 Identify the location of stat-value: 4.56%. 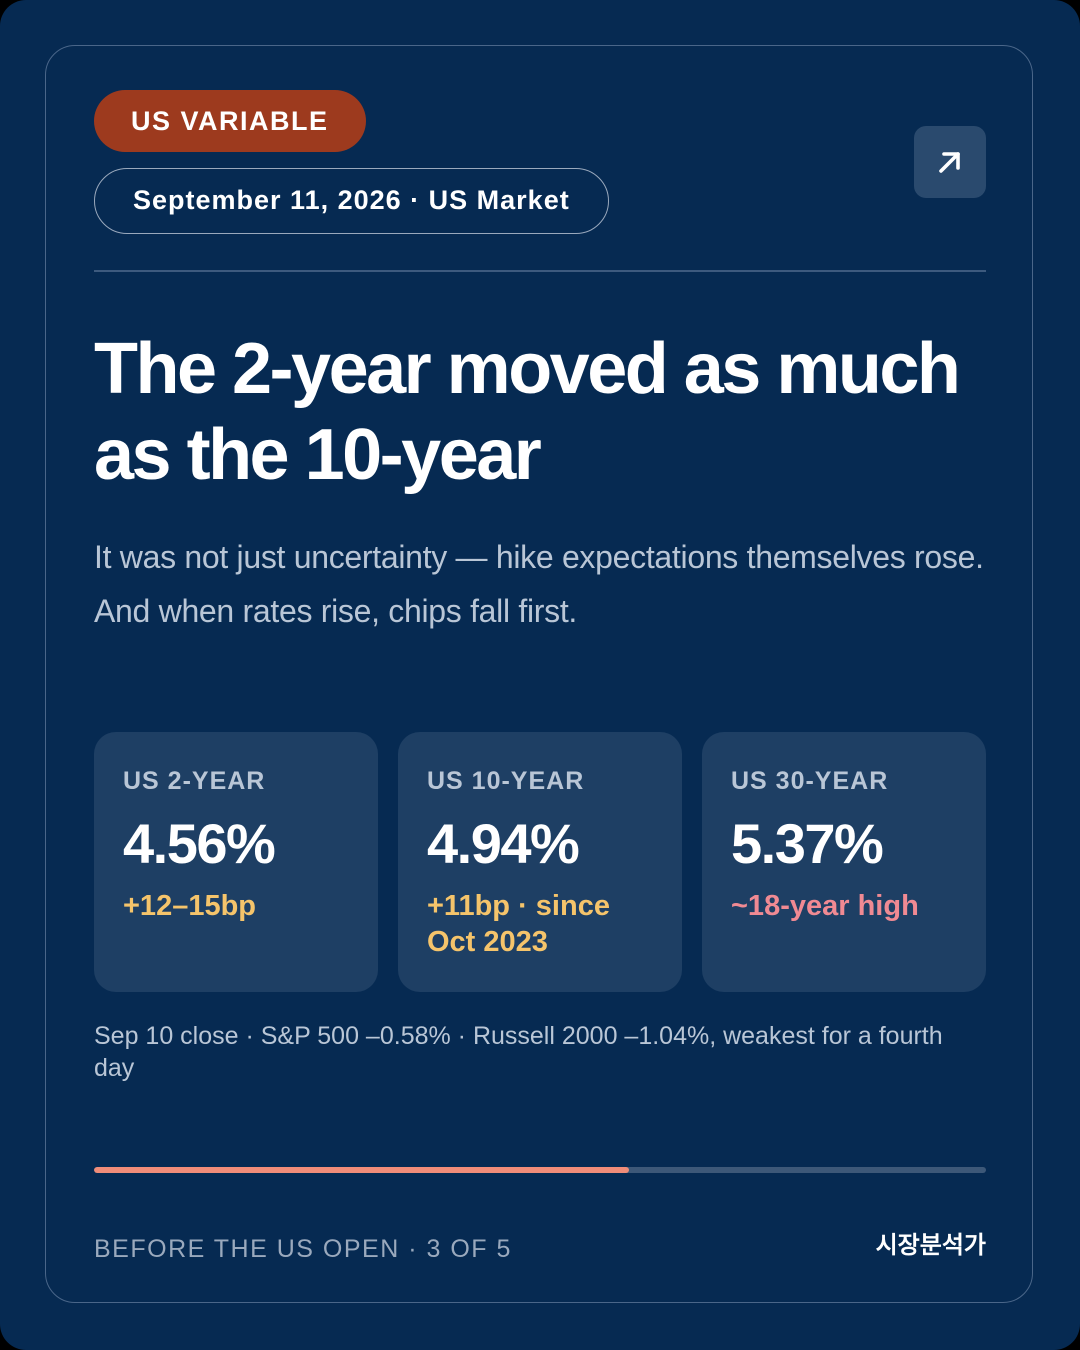
(199, 843).